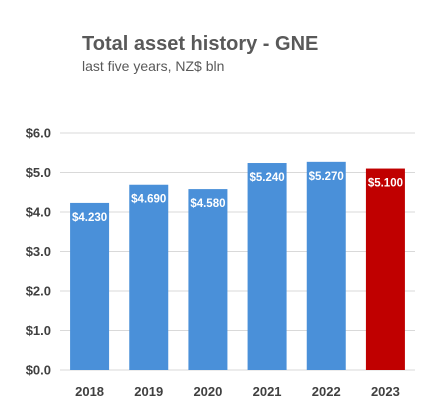 The image size is (431, 404). Describe the element at coordinates (237, 391) in the screenshot. I see `x-axis-ticks: 2018 2019 2020 2021 2022 2023` at that location.